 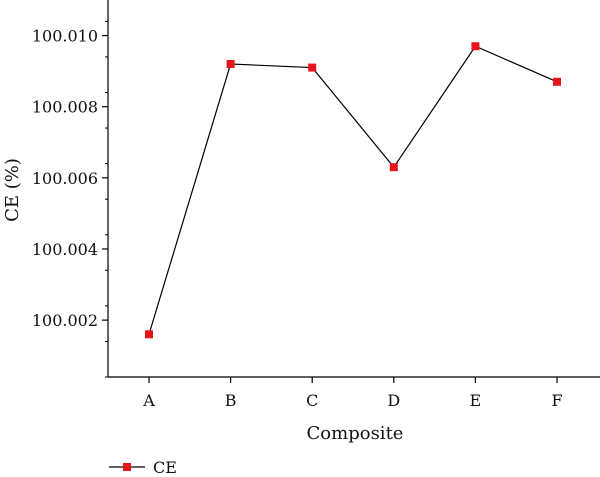 What do you see at coordinates (65, 107) in the screenshot?
I see `y-tick-label: 100.008` at bounding box center [65, 107].